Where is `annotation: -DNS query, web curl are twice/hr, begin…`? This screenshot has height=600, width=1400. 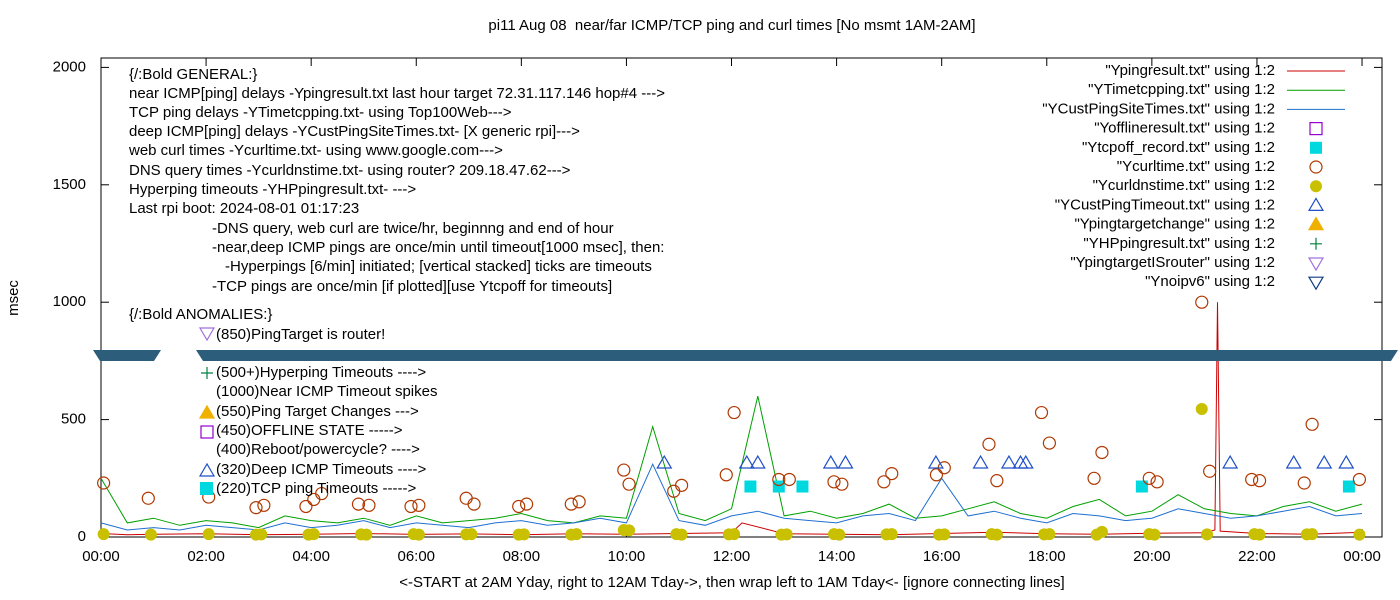 annotation: -DNS query, web curl are twice/hr, begin… is located at coordinates (413, 228).